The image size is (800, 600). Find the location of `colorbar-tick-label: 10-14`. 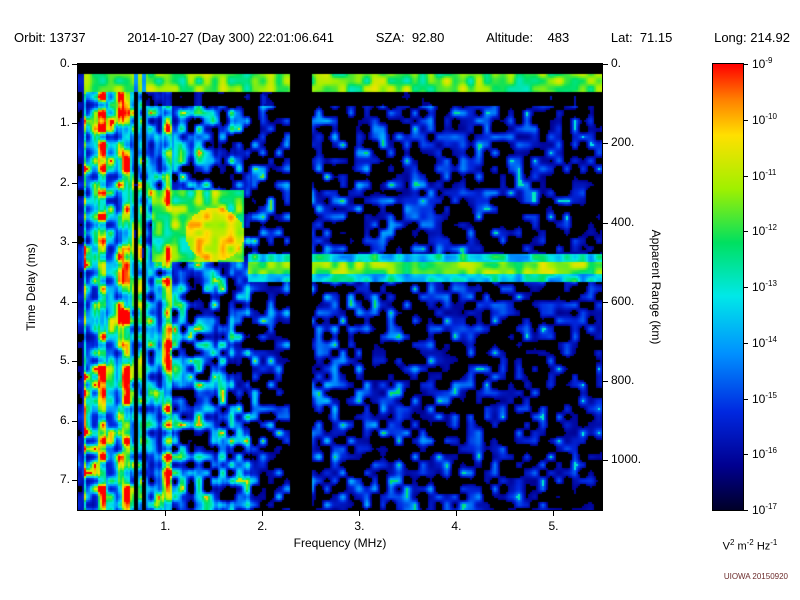

colorbar-tick-label: 10-14 is located at coordinates (764, 342).